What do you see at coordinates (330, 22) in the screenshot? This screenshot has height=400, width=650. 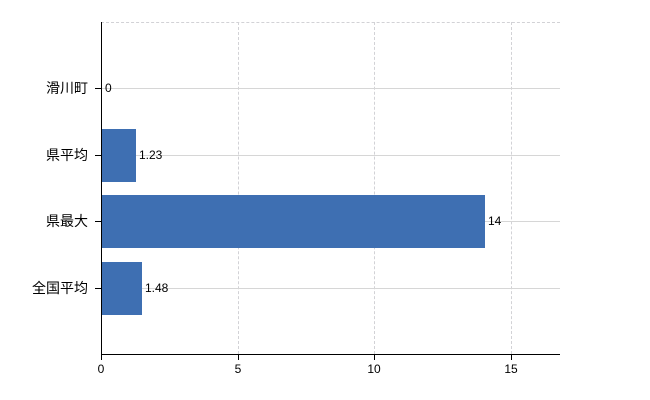 I see `plot-top-border` at bounding box center [330, 22].